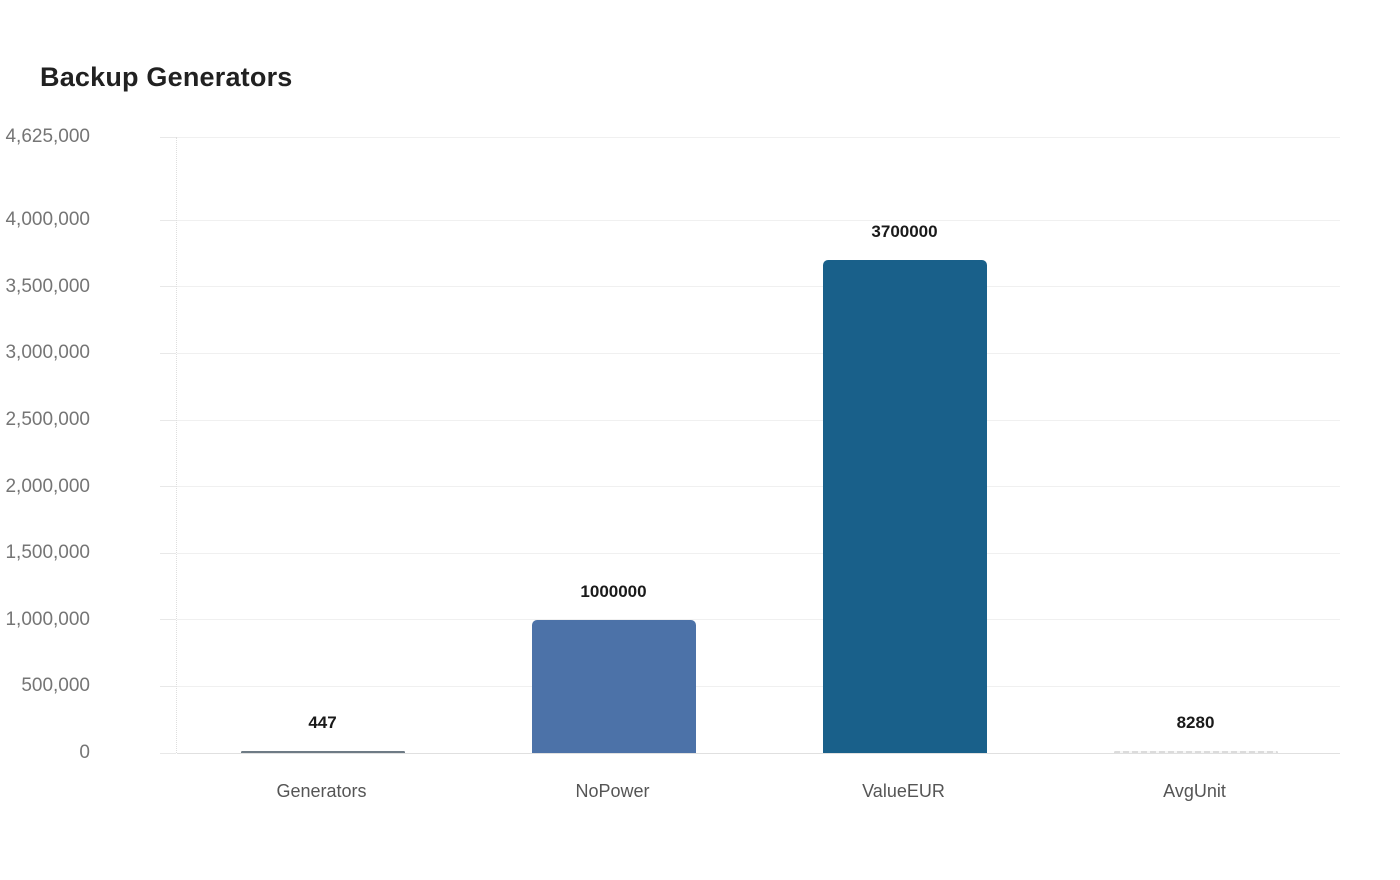 The width and height of the screenshot is (1400, 880). Describe the element at coordinates (321, 791) in the screenshot. I see `x-category-label: Generators` at that location.